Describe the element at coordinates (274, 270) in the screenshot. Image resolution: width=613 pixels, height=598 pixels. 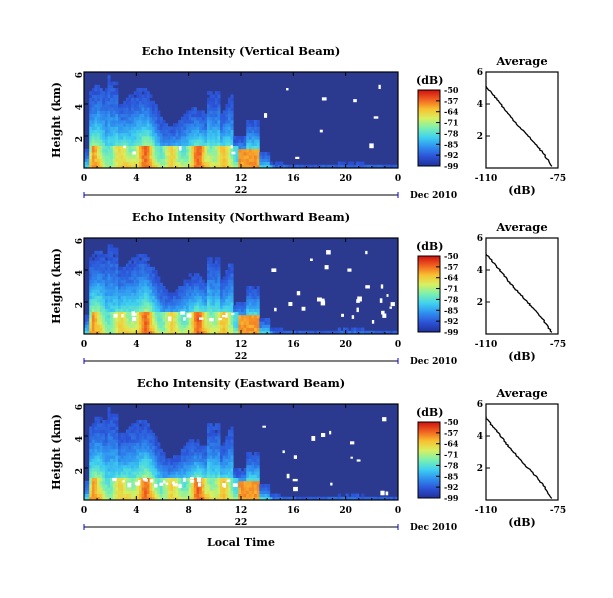
I see `missing-data-cell` at that location.